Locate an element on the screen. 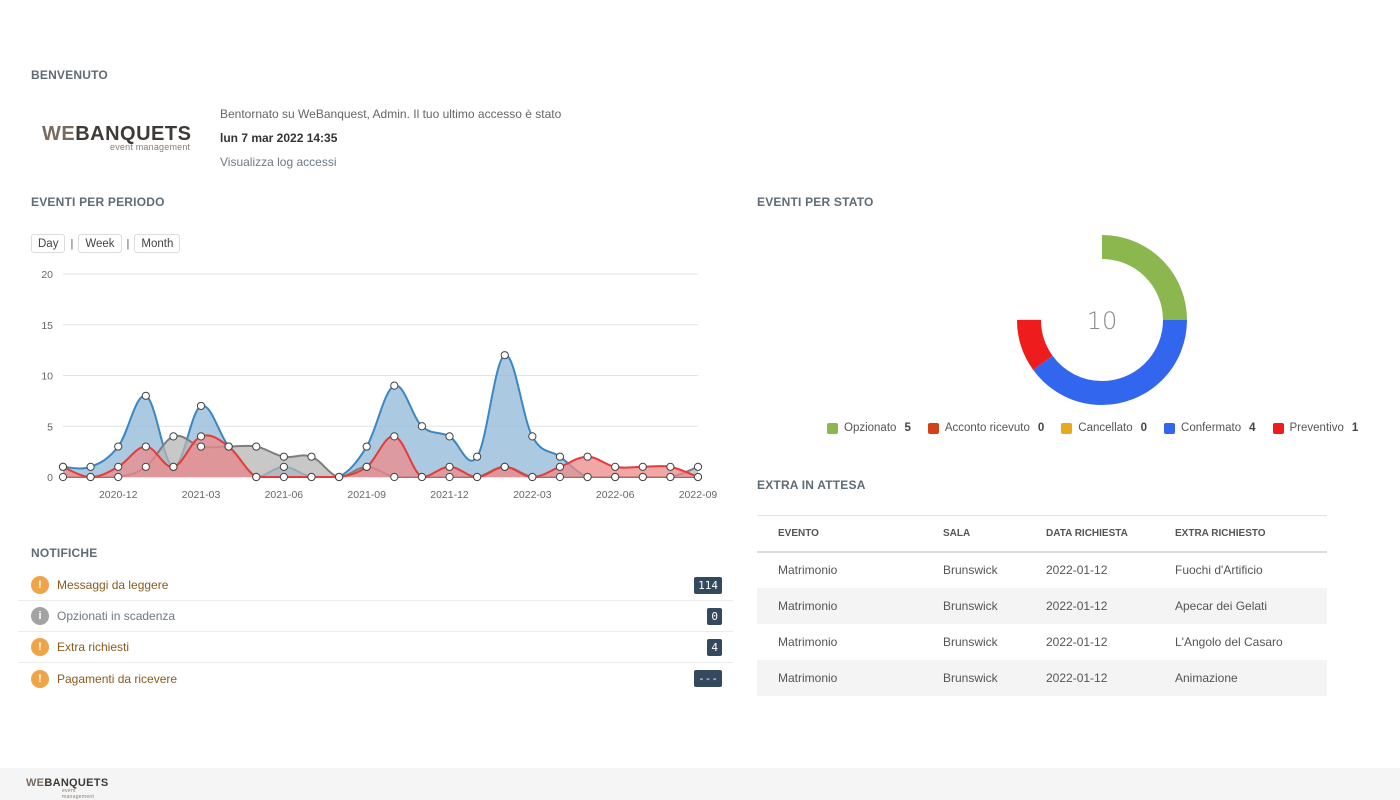 Image resolution: width=1400 pixels, height=800 pixels. x-tick-label: 2022-03 is located at coordinates (532, 495).